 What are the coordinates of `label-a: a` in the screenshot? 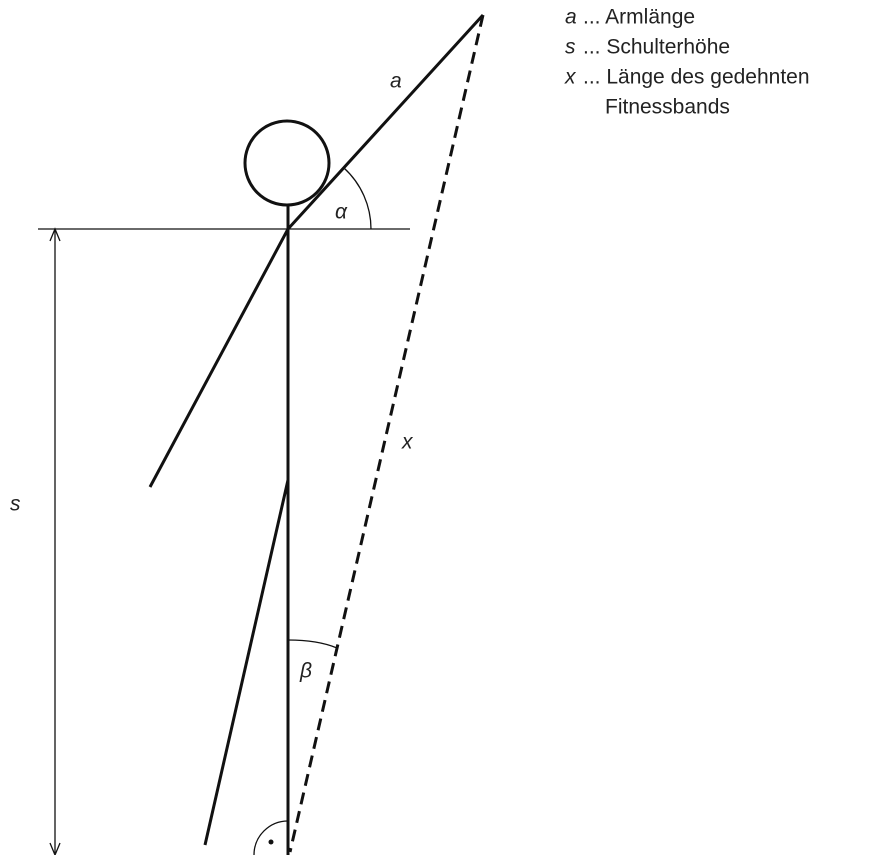 It's located at (396, 81).